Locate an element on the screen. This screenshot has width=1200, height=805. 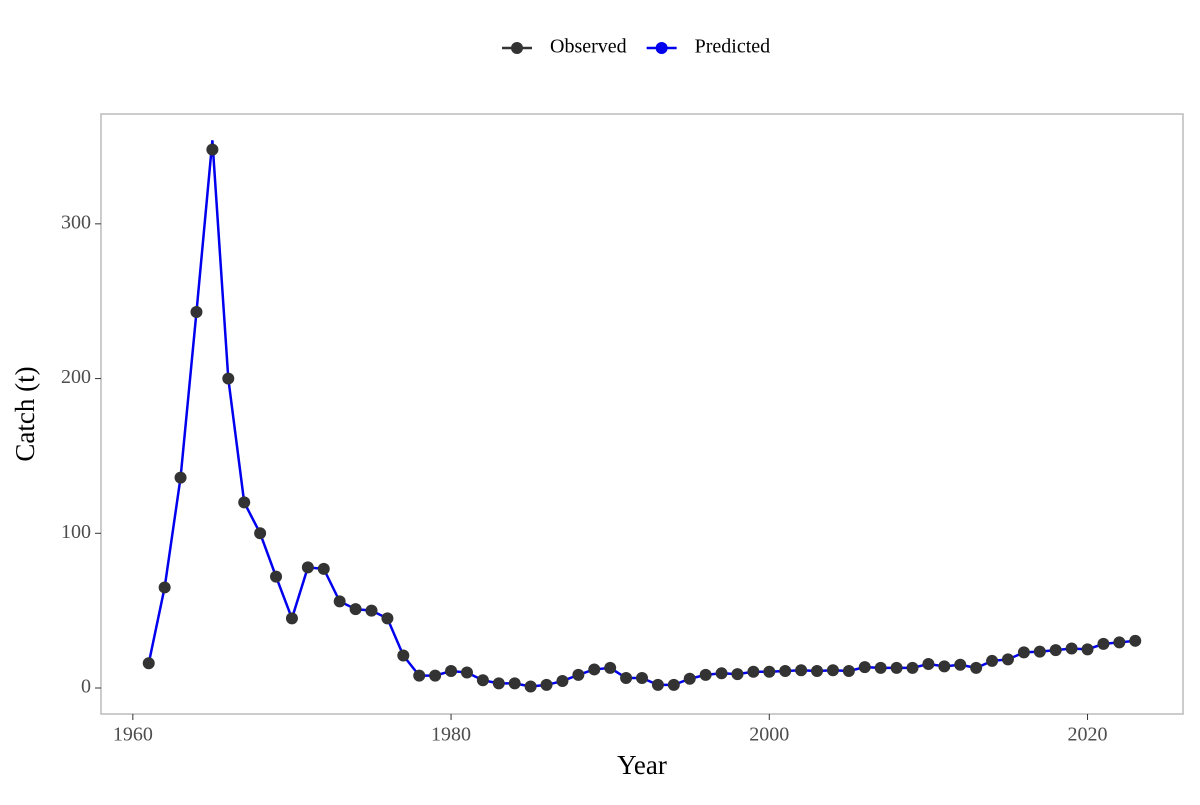
x-tick-label: 1980 is located at coordinates (451, 735).